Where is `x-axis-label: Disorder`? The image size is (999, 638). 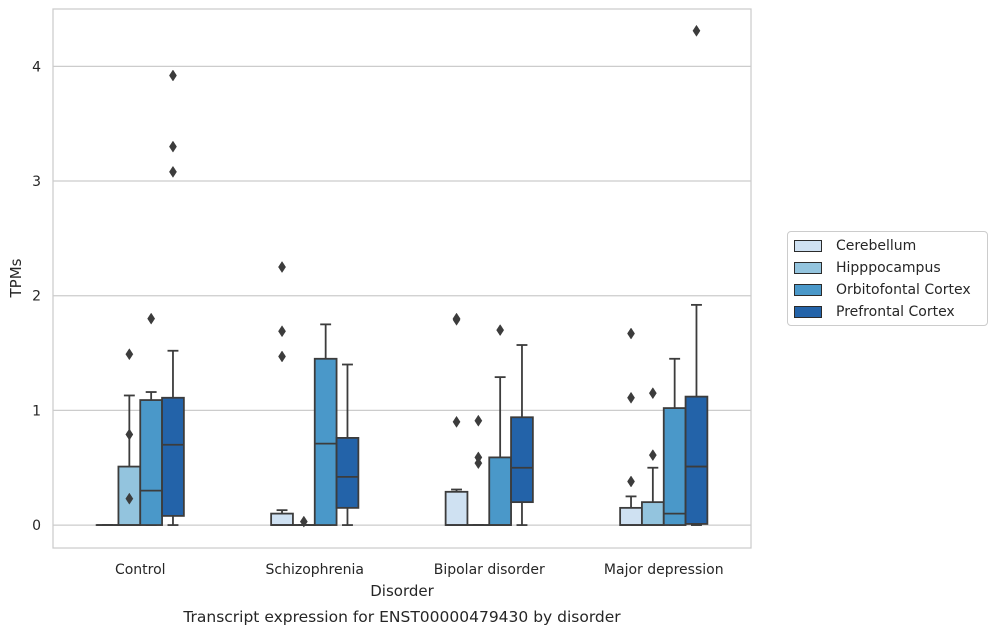 x-axis-label: Disorder is located at coordinates (402, 591).